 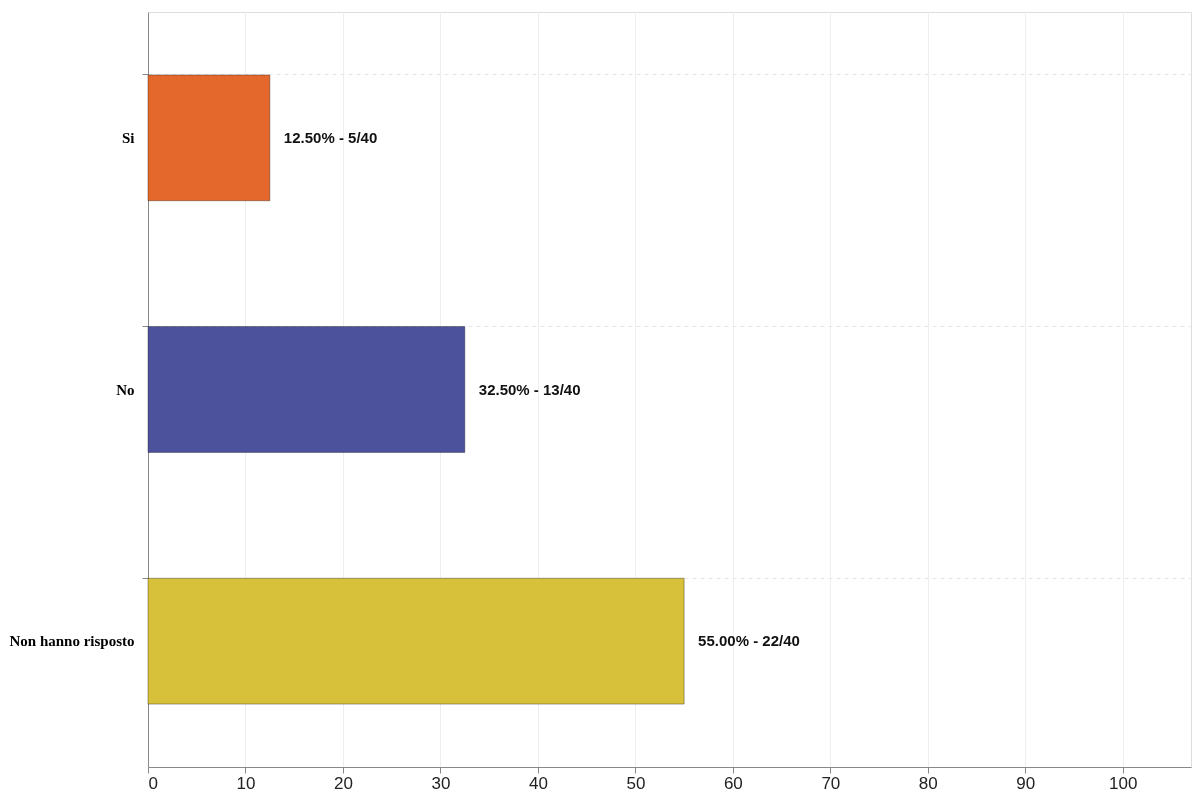 What do you see at coordinates (831, 783) in the screenshot?
I see `x-tick-label: 70` at bounding box center [831, 783].